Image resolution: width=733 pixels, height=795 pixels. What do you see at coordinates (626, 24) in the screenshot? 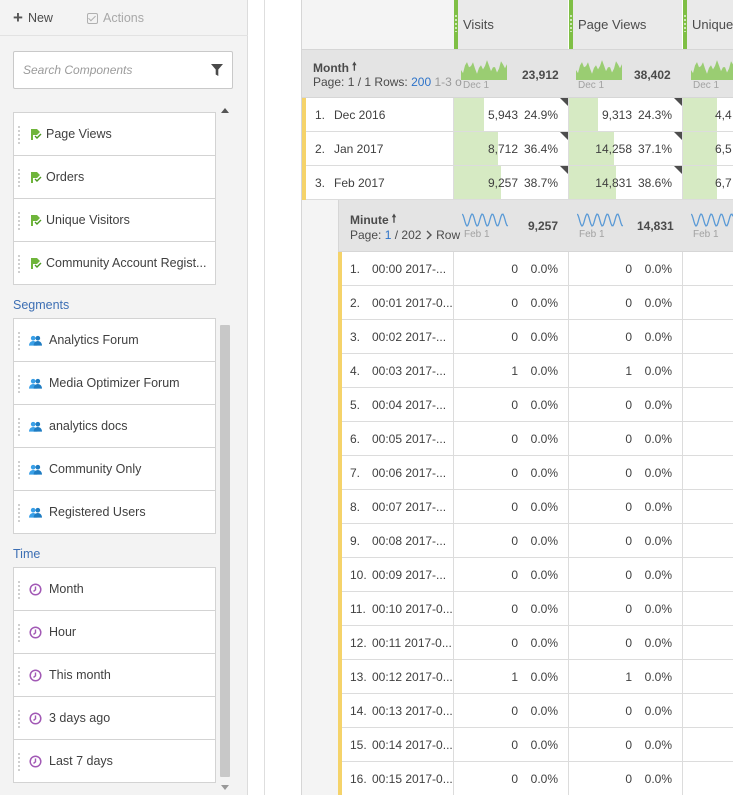
I see `column-header-page-views: Page Views` at bounding box center [626, 24].